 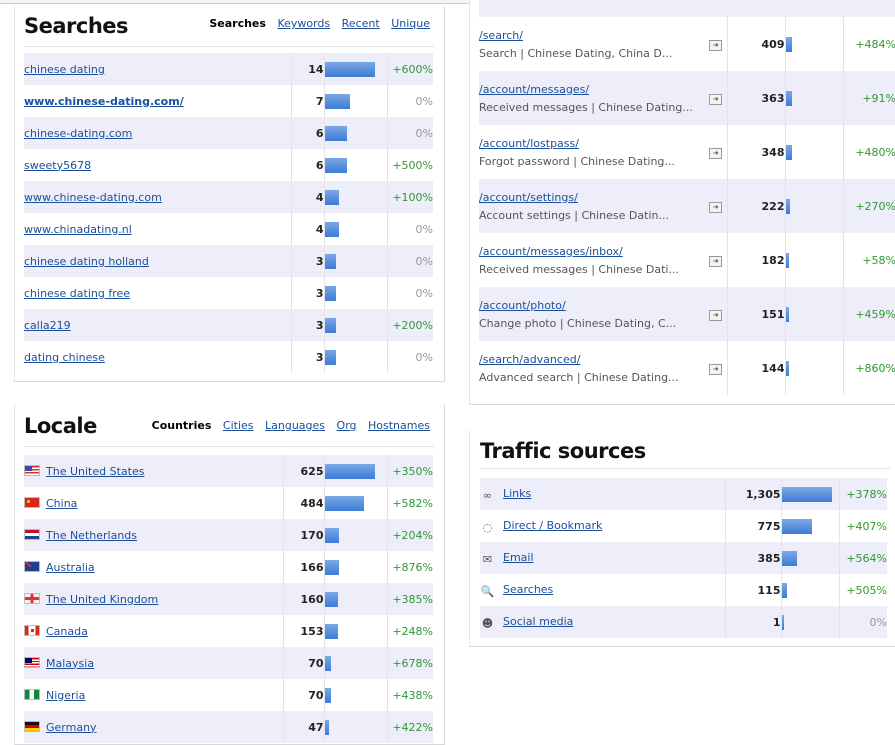 I want to click on page-path-link: /account/lostpass/, so click(x=529, y=143).